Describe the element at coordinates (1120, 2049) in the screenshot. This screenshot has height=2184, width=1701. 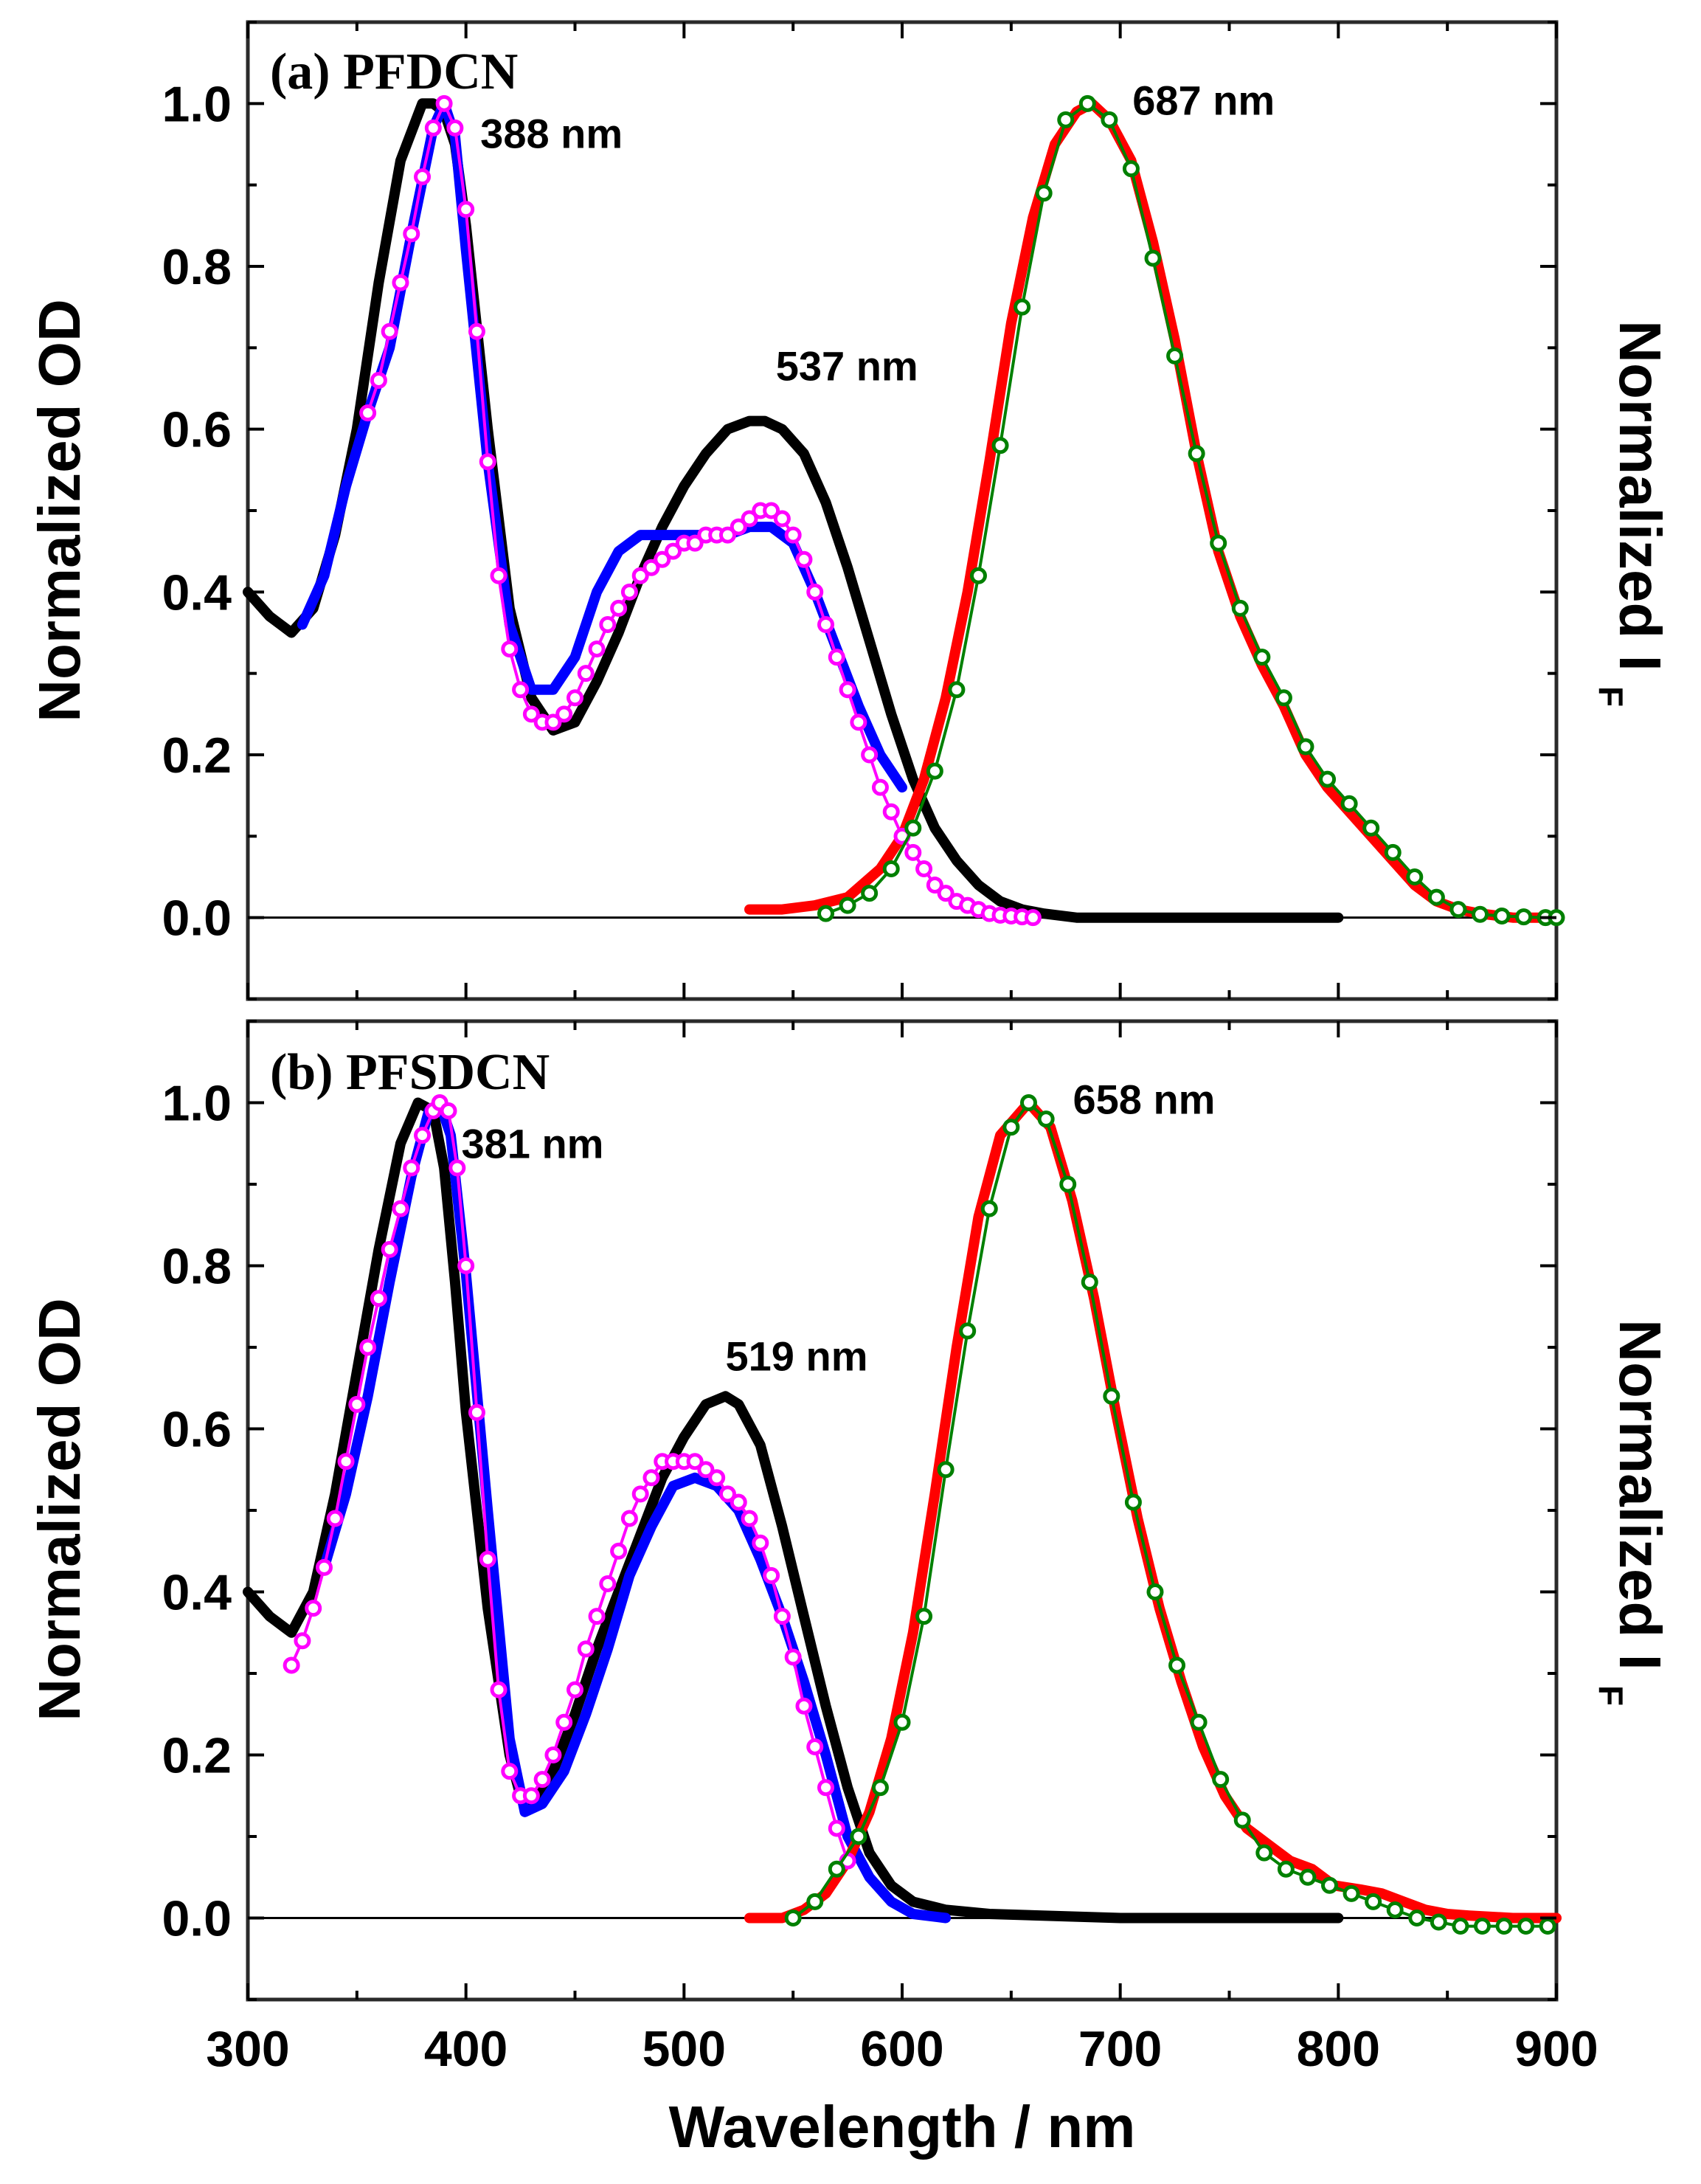
I see `x-tick-label: 700` at that location.